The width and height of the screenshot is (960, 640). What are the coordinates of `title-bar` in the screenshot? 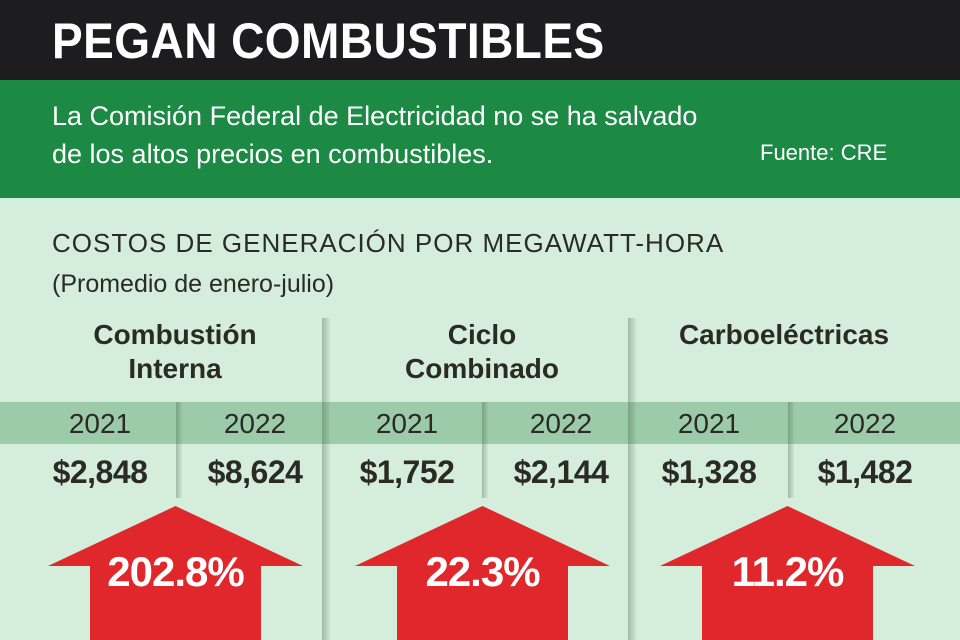 It's located at (480, 40).